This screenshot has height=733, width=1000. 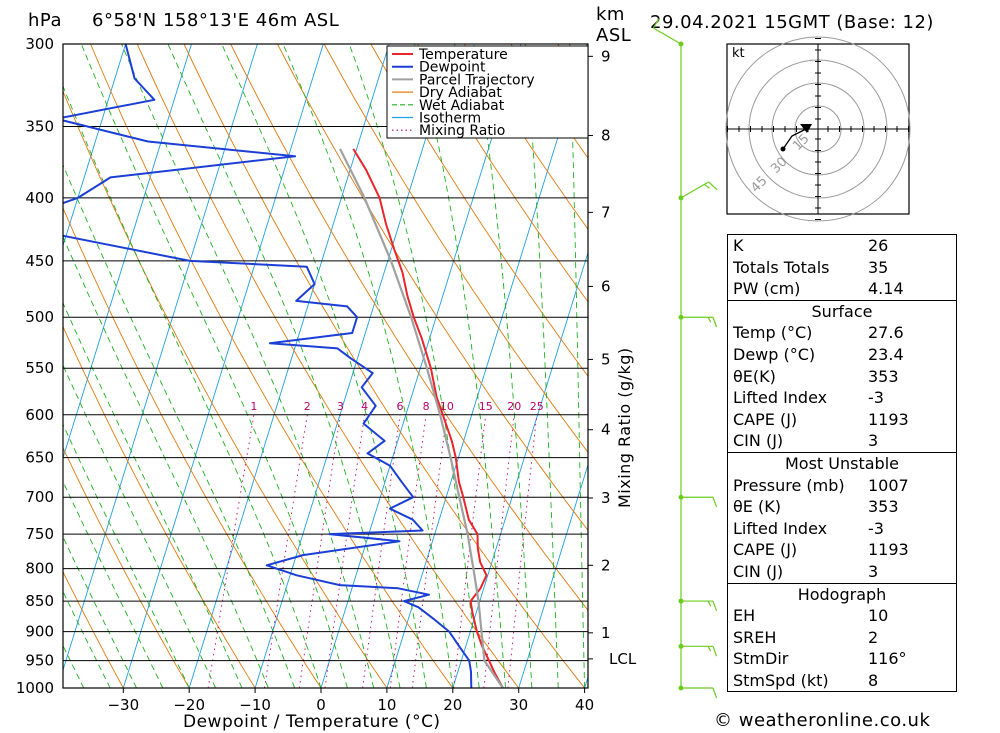 I want to click on wind-barb-shaft, so click(x=695, y=190).